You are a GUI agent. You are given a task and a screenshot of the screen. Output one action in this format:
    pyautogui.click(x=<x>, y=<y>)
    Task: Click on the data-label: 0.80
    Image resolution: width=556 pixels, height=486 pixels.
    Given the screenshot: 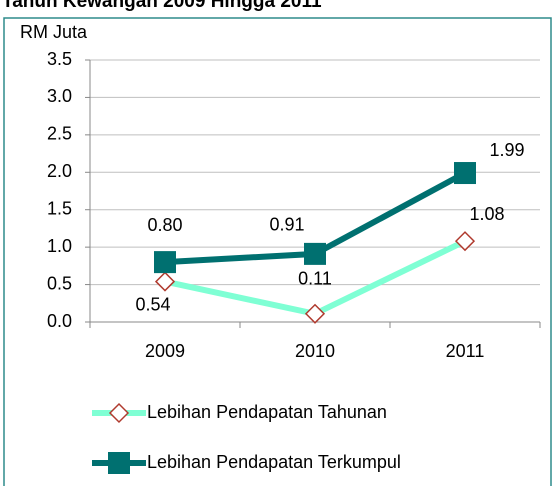 What is the action you would take?
    pyautogui.click(x=164, y=225)
    